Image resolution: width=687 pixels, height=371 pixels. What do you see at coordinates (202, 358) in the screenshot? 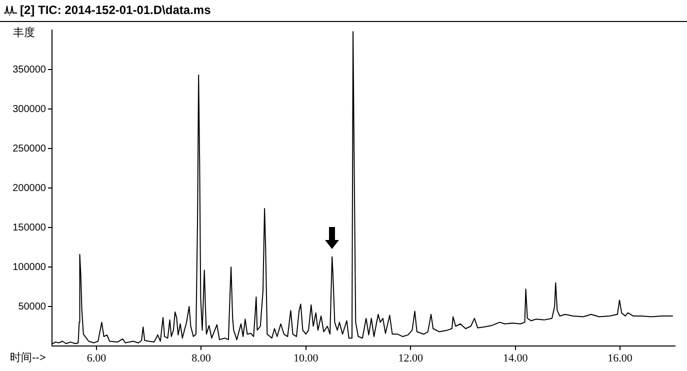
I see `x-tick-label: 8.00` at bounding box center [202, 358].